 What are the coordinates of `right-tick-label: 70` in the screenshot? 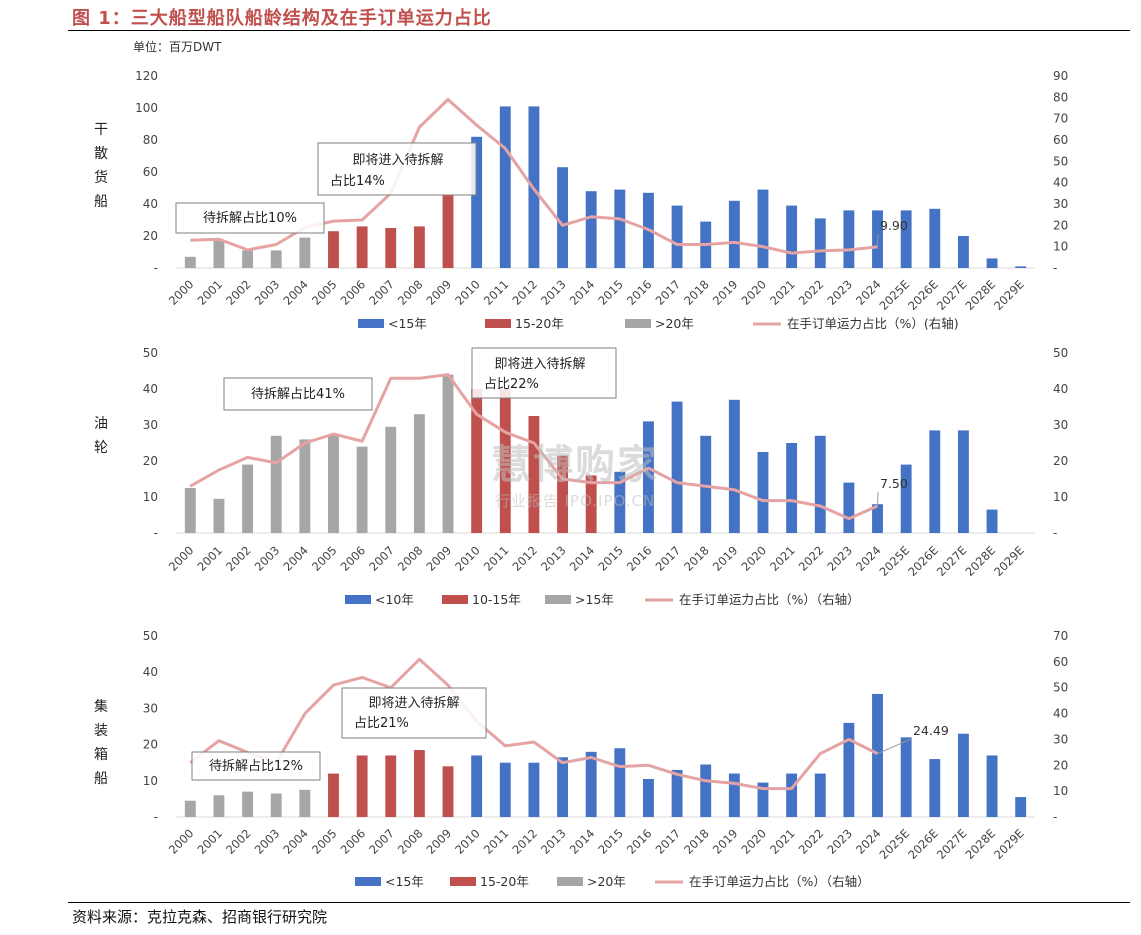 It's located at (1060, 119).